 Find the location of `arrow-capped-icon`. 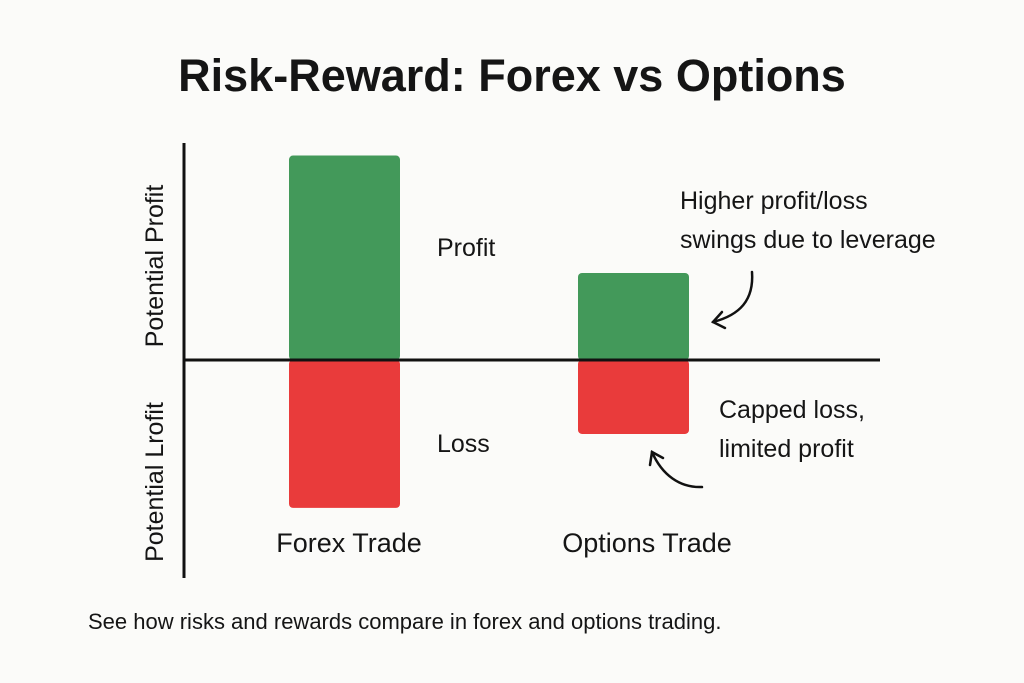

arrow-capped-icon is located at coordinates (676, 469).